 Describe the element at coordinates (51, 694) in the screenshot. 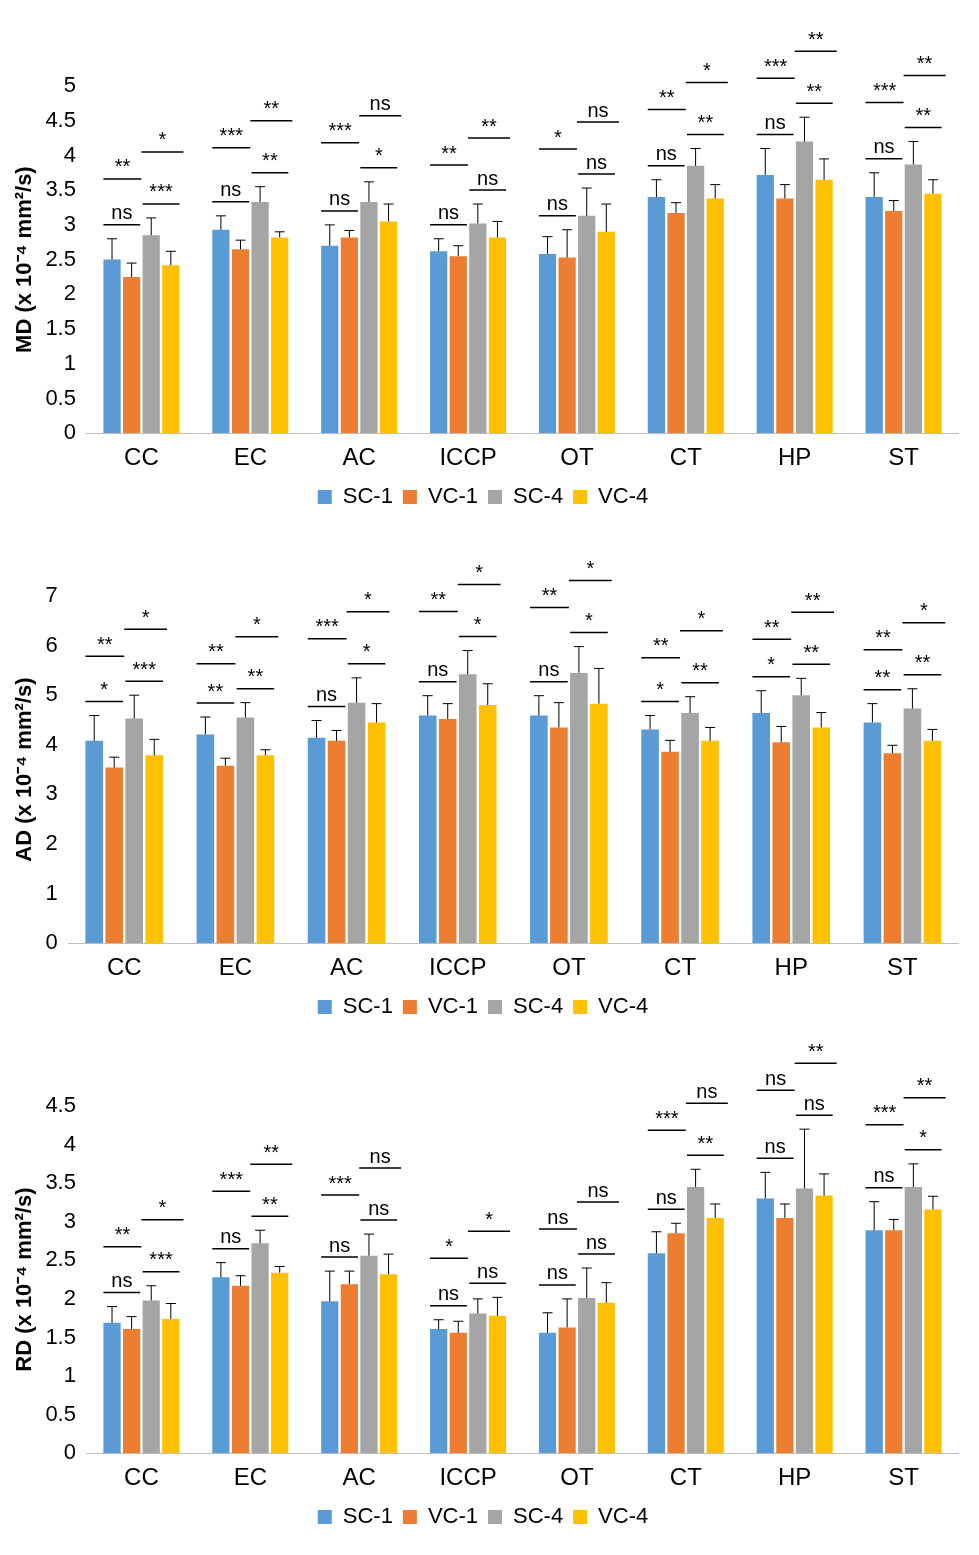

I see `y-tick-label: 5` at that location.